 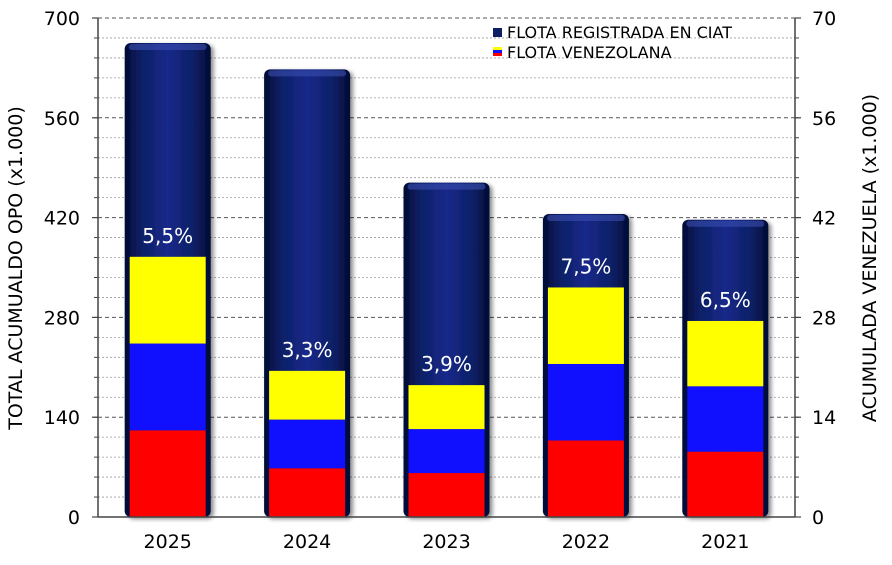 What do you see at coordinates (62, 418) in the screenshot?
I see `left-tick-label: 140` at bounding box center [62, 418].